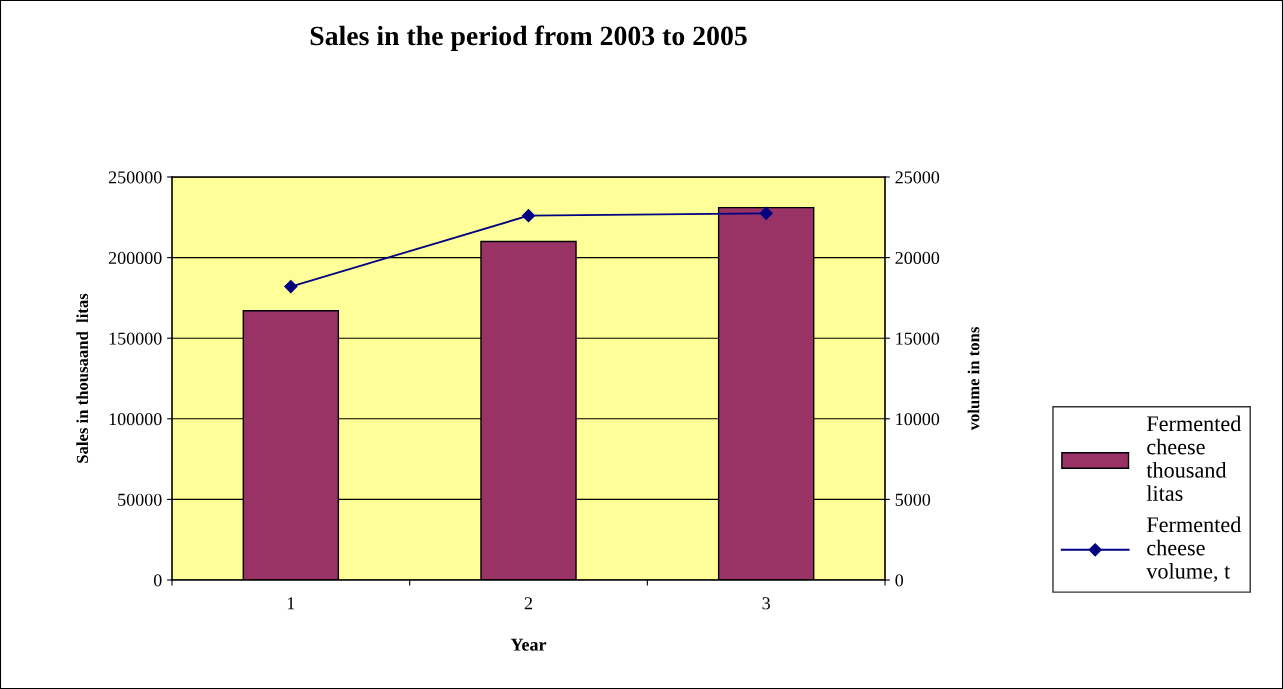 This screenshot has width=1283, height=689. I want to click on chart-title: Sales in the period from 2003 to 2005, so click(528, 38).